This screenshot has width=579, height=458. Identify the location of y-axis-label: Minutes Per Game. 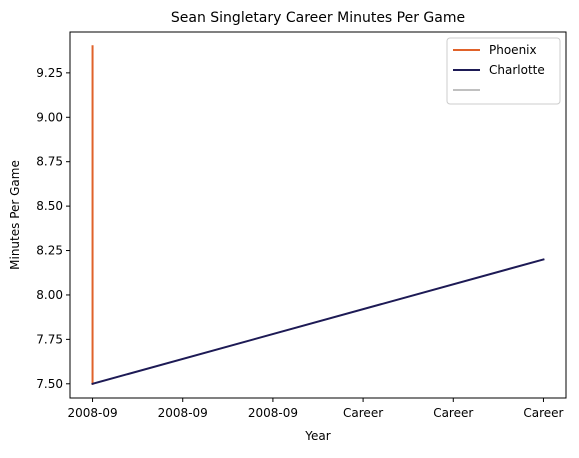
(15, 215).